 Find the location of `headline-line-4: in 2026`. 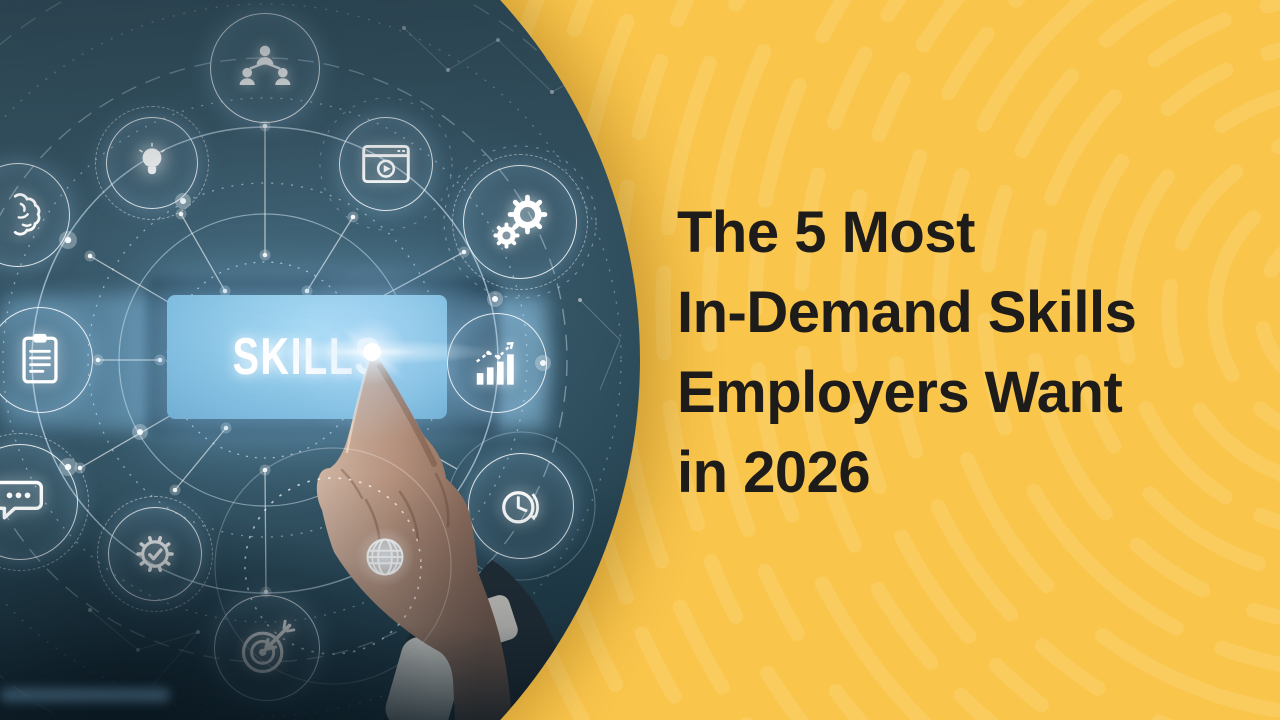

headline-line-4: in 2026 is located at coordinates (774, 472).